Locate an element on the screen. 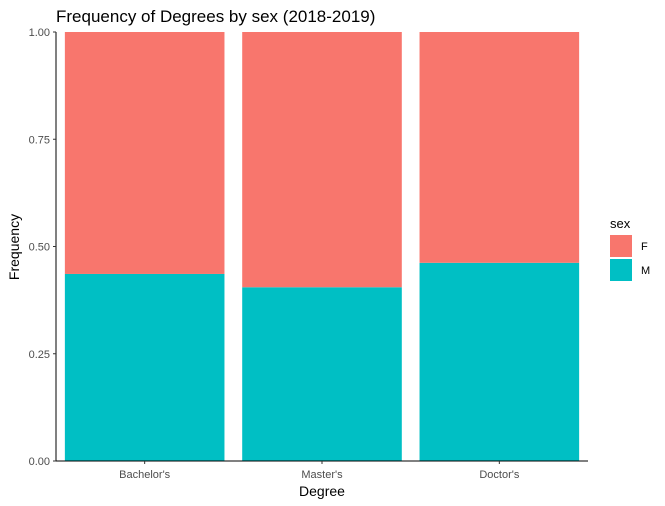 This screenshot has height=506, width=665. x-ticks: Bachelor's Master's Doctor's is located at coordinates (319, 471).